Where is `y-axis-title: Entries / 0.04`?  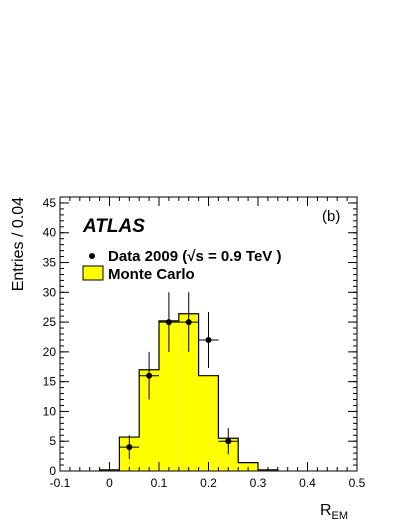
y-axis-title: Entries / 0.04 is located at coordinates (18, 244).